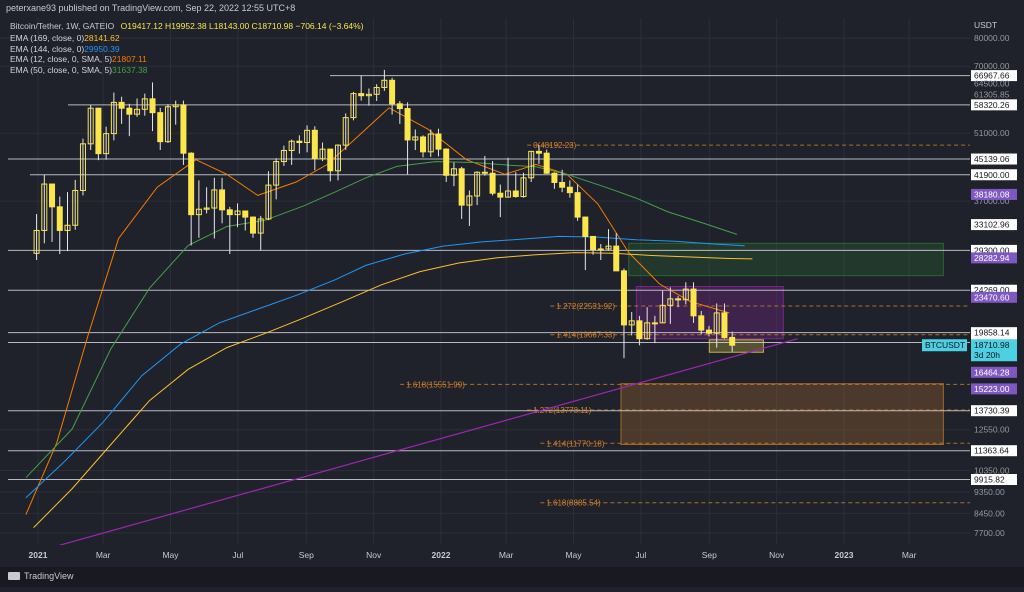 This screenshot has width=1024, height=592. Describe the element at coordinates (575, 443) in the screenshot. I see `fib-level-label: 1.414(11770.18)` at that location.